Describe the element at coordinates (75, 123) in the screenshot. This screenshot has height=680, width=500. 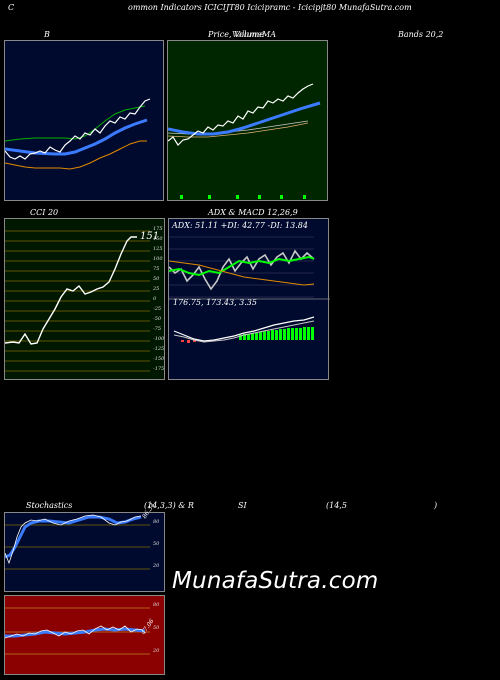
I see `upper-band-line` at that location.